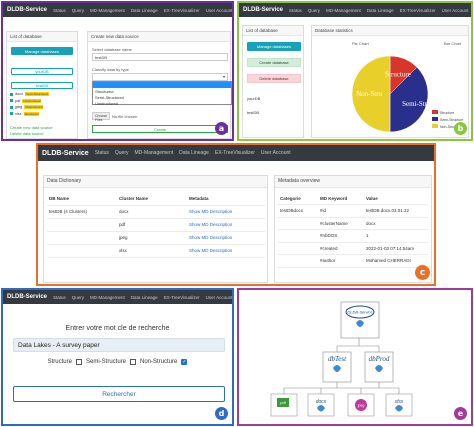 This screenshot has height=427, width=474. I want to click on table-header-row: DB Name Cluster Name Metadata, so click(156, 199).